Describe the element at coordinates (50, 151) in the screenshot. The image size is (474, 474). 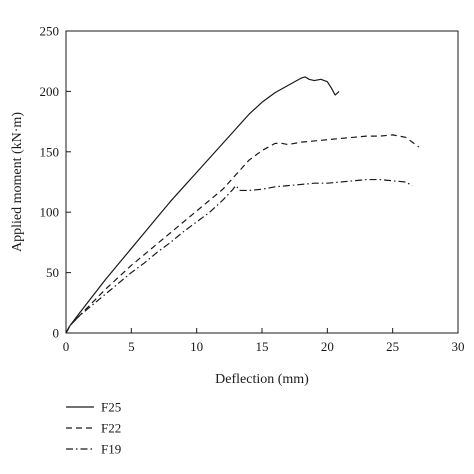
I see `y-tick-label: 150` at that location.